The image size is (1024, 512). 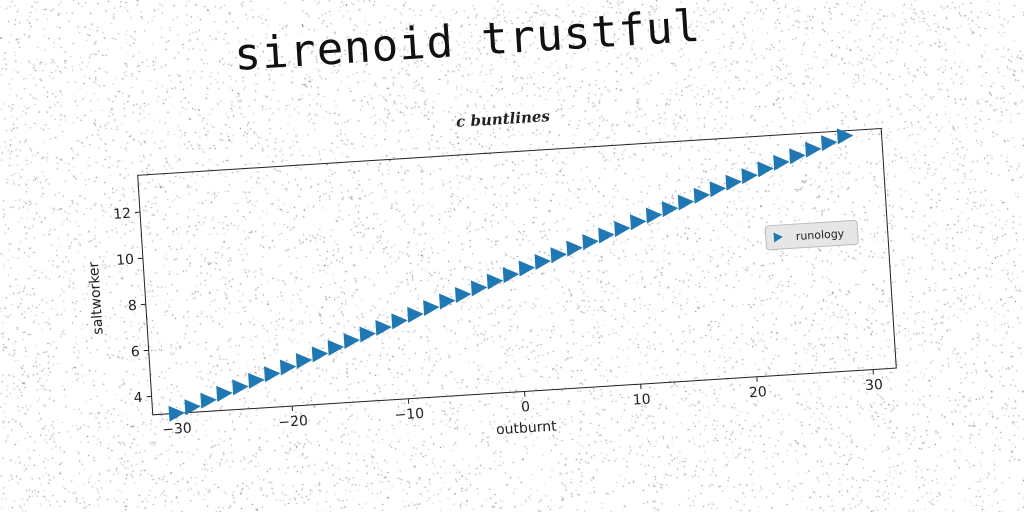 I want to click on y-axis-label: saltworker, so click(x=96, y=298).